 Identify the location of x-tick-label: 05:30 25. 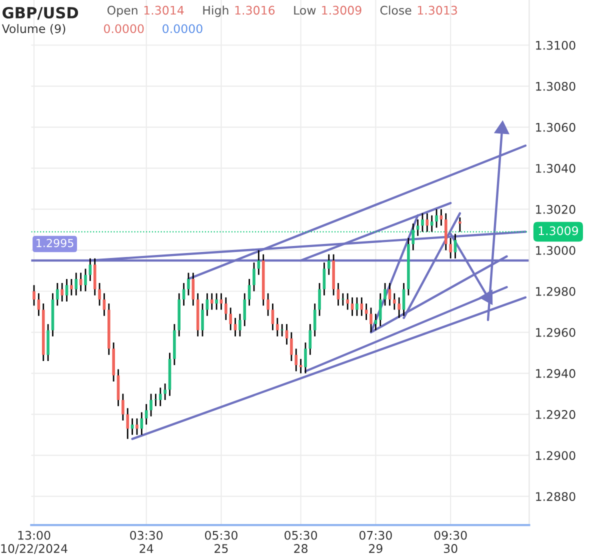
(221, 541).